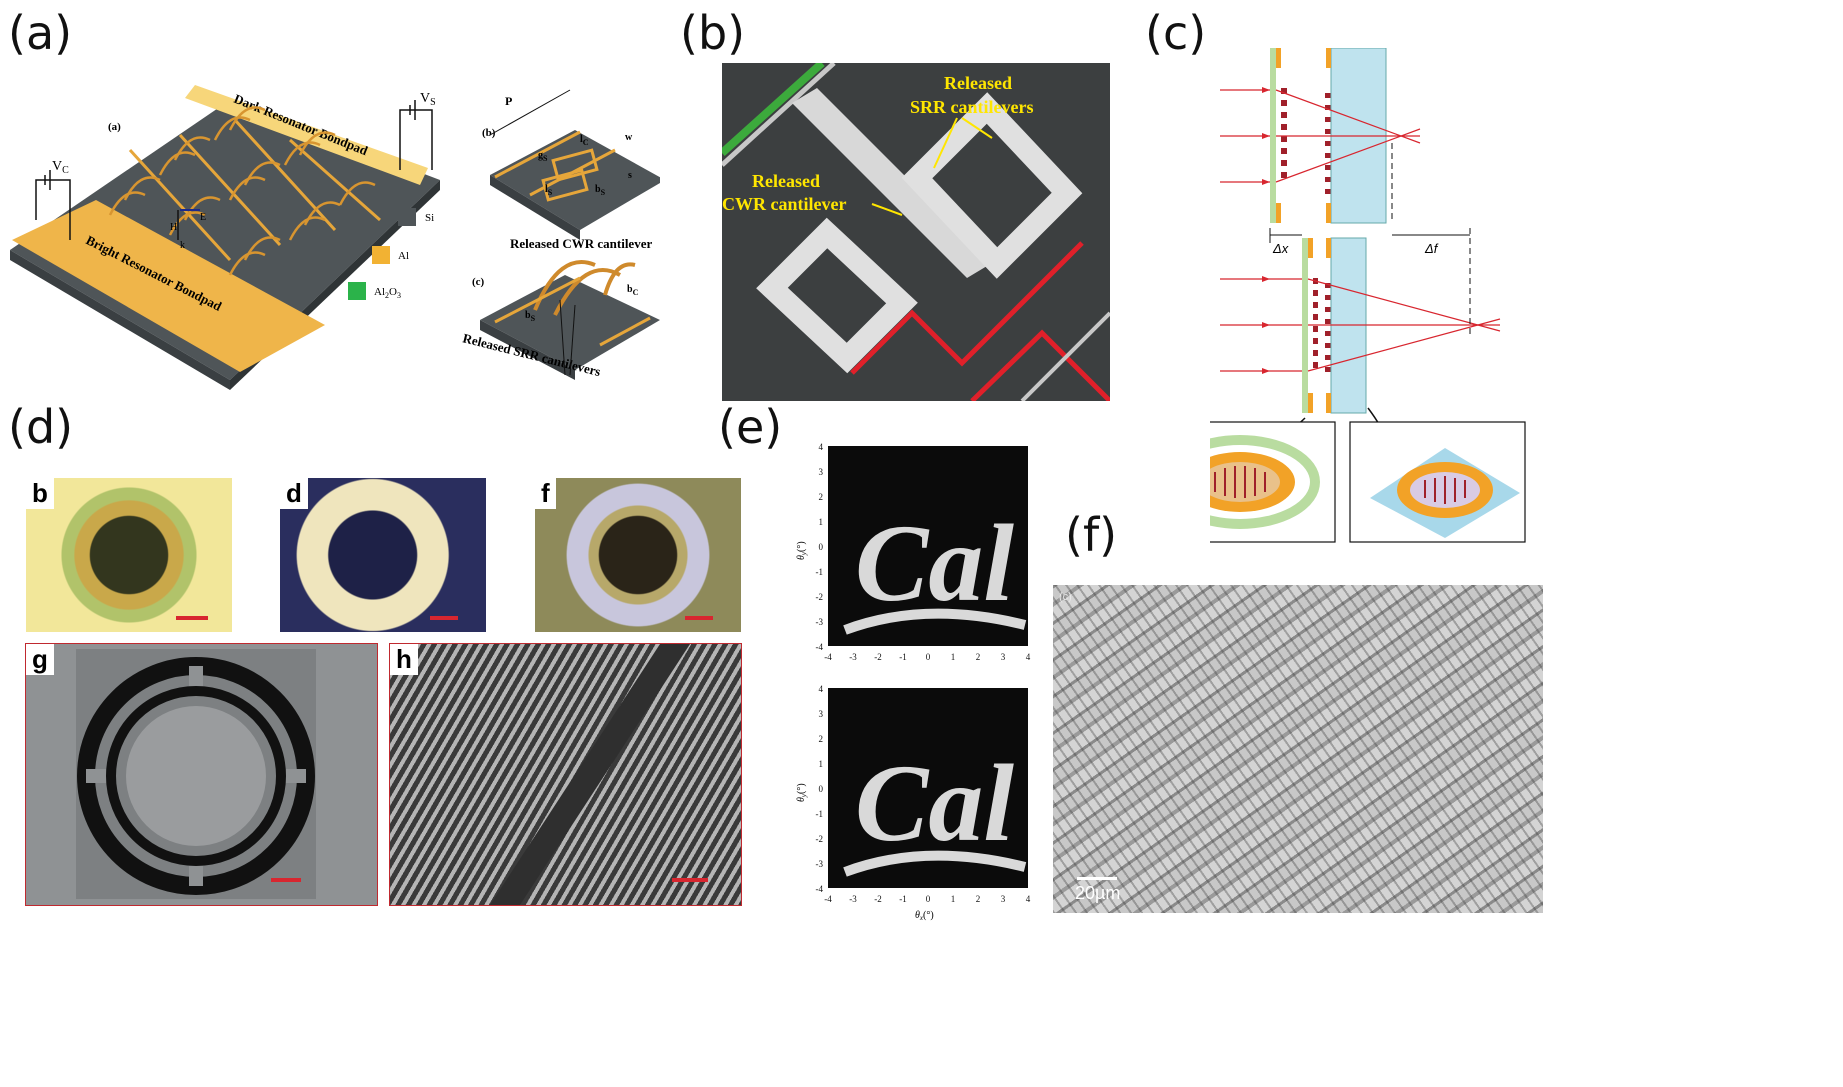 This screenshot has width=1843, height=1087. I want to click on dim-bs2-label: bS, so click(530, 316).